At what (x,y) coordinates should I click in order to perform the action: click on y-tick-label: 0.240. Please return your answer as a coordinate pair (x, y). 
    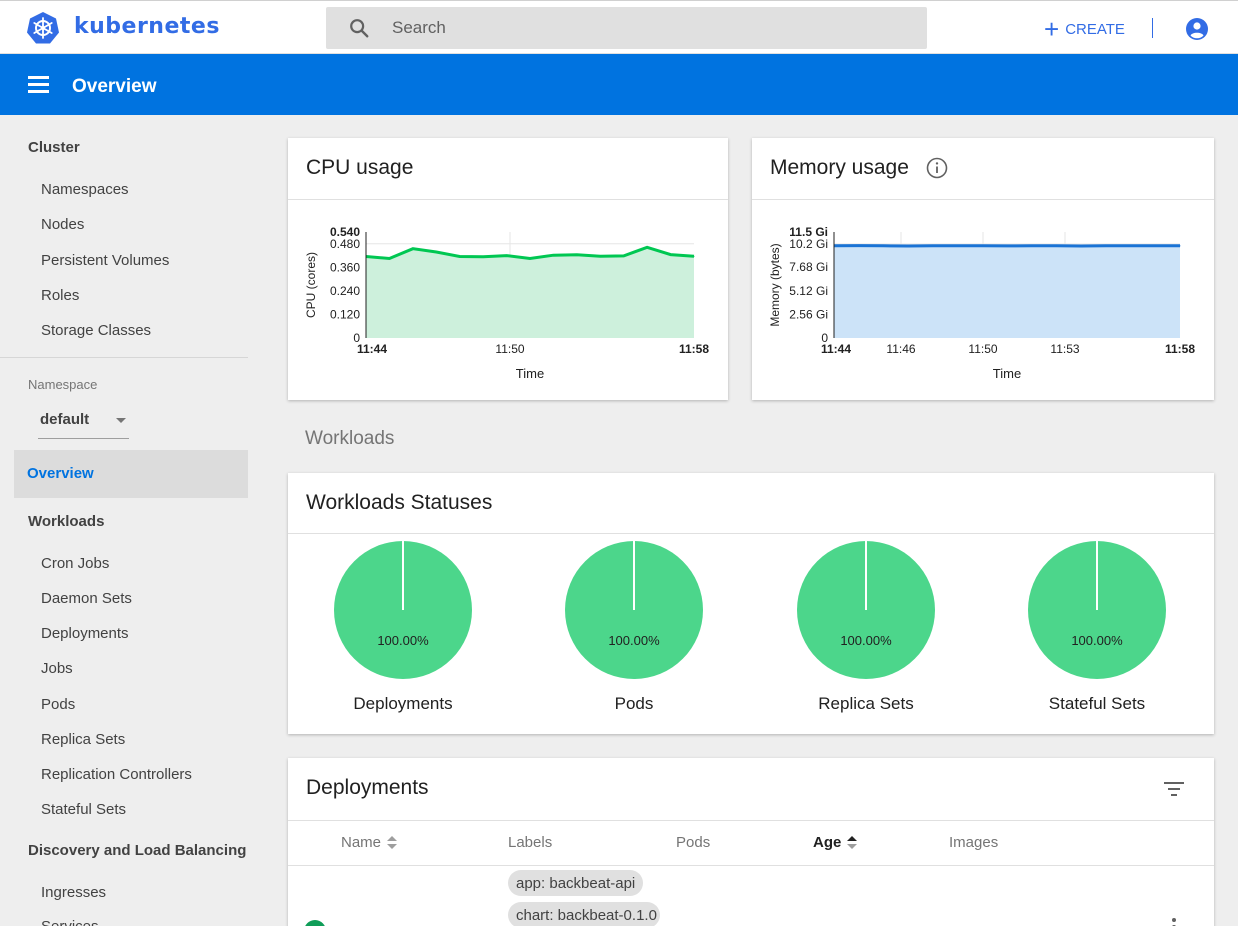
    Looking at the image, I should click on (345, 291).